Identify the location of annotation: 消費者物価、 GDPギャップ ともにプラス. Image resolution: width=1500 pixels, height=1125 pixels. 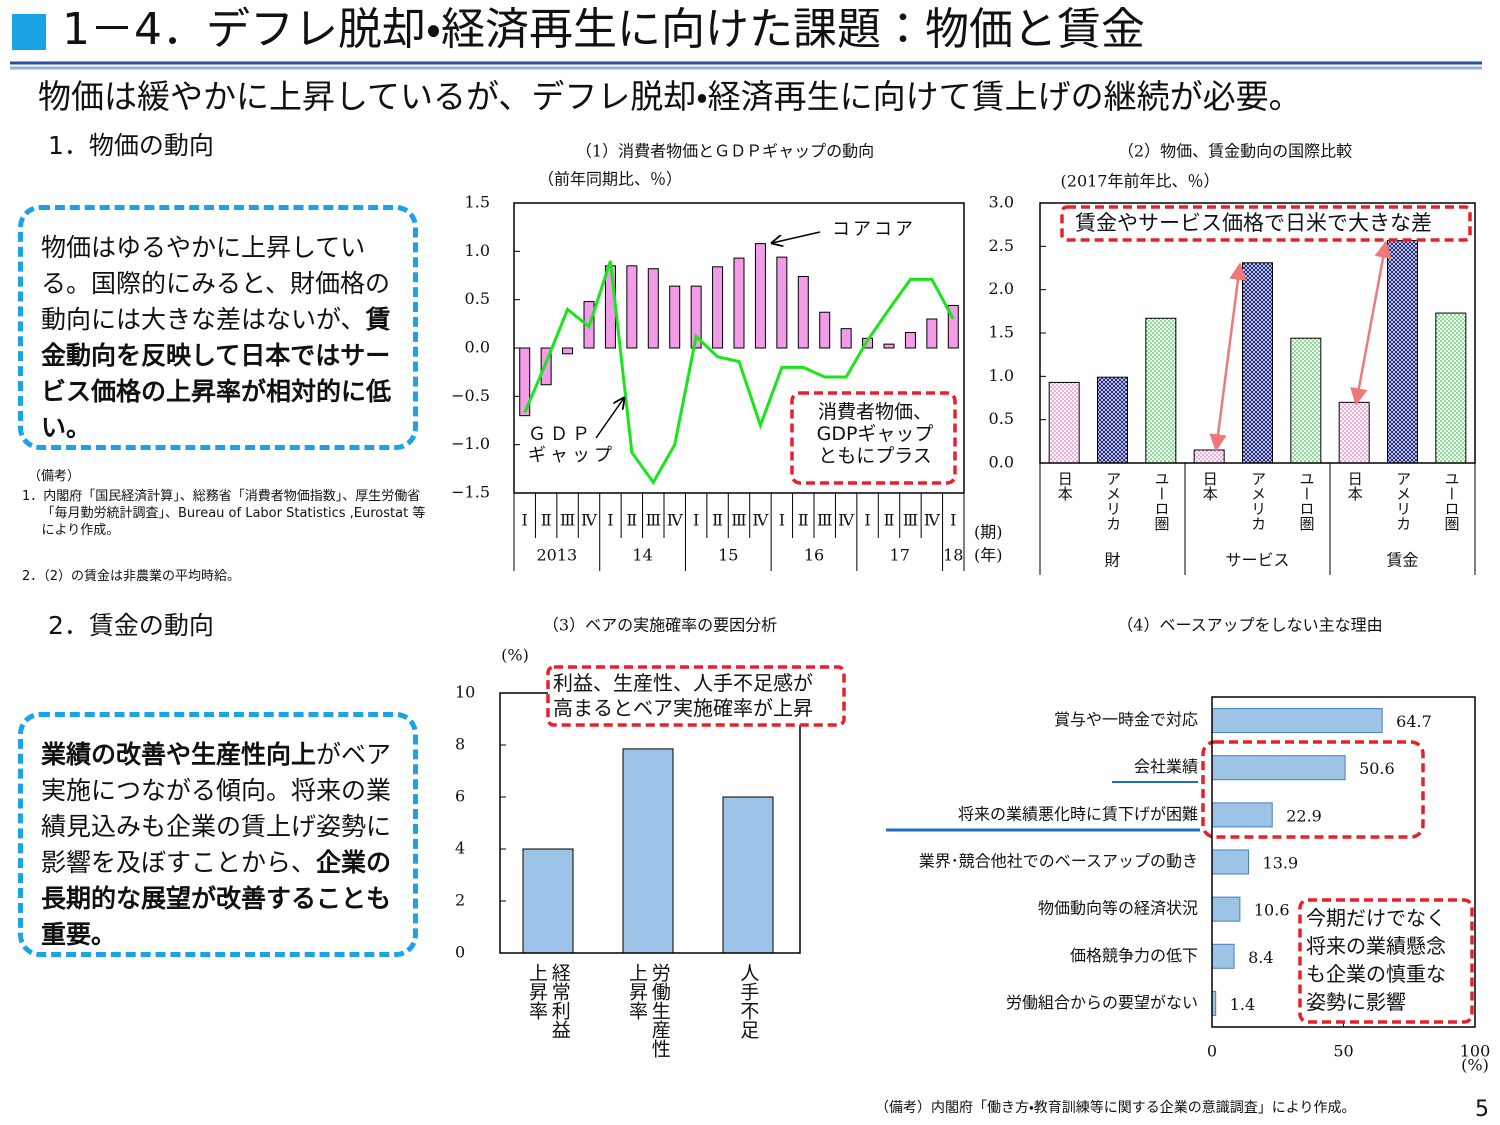
(875, 434).